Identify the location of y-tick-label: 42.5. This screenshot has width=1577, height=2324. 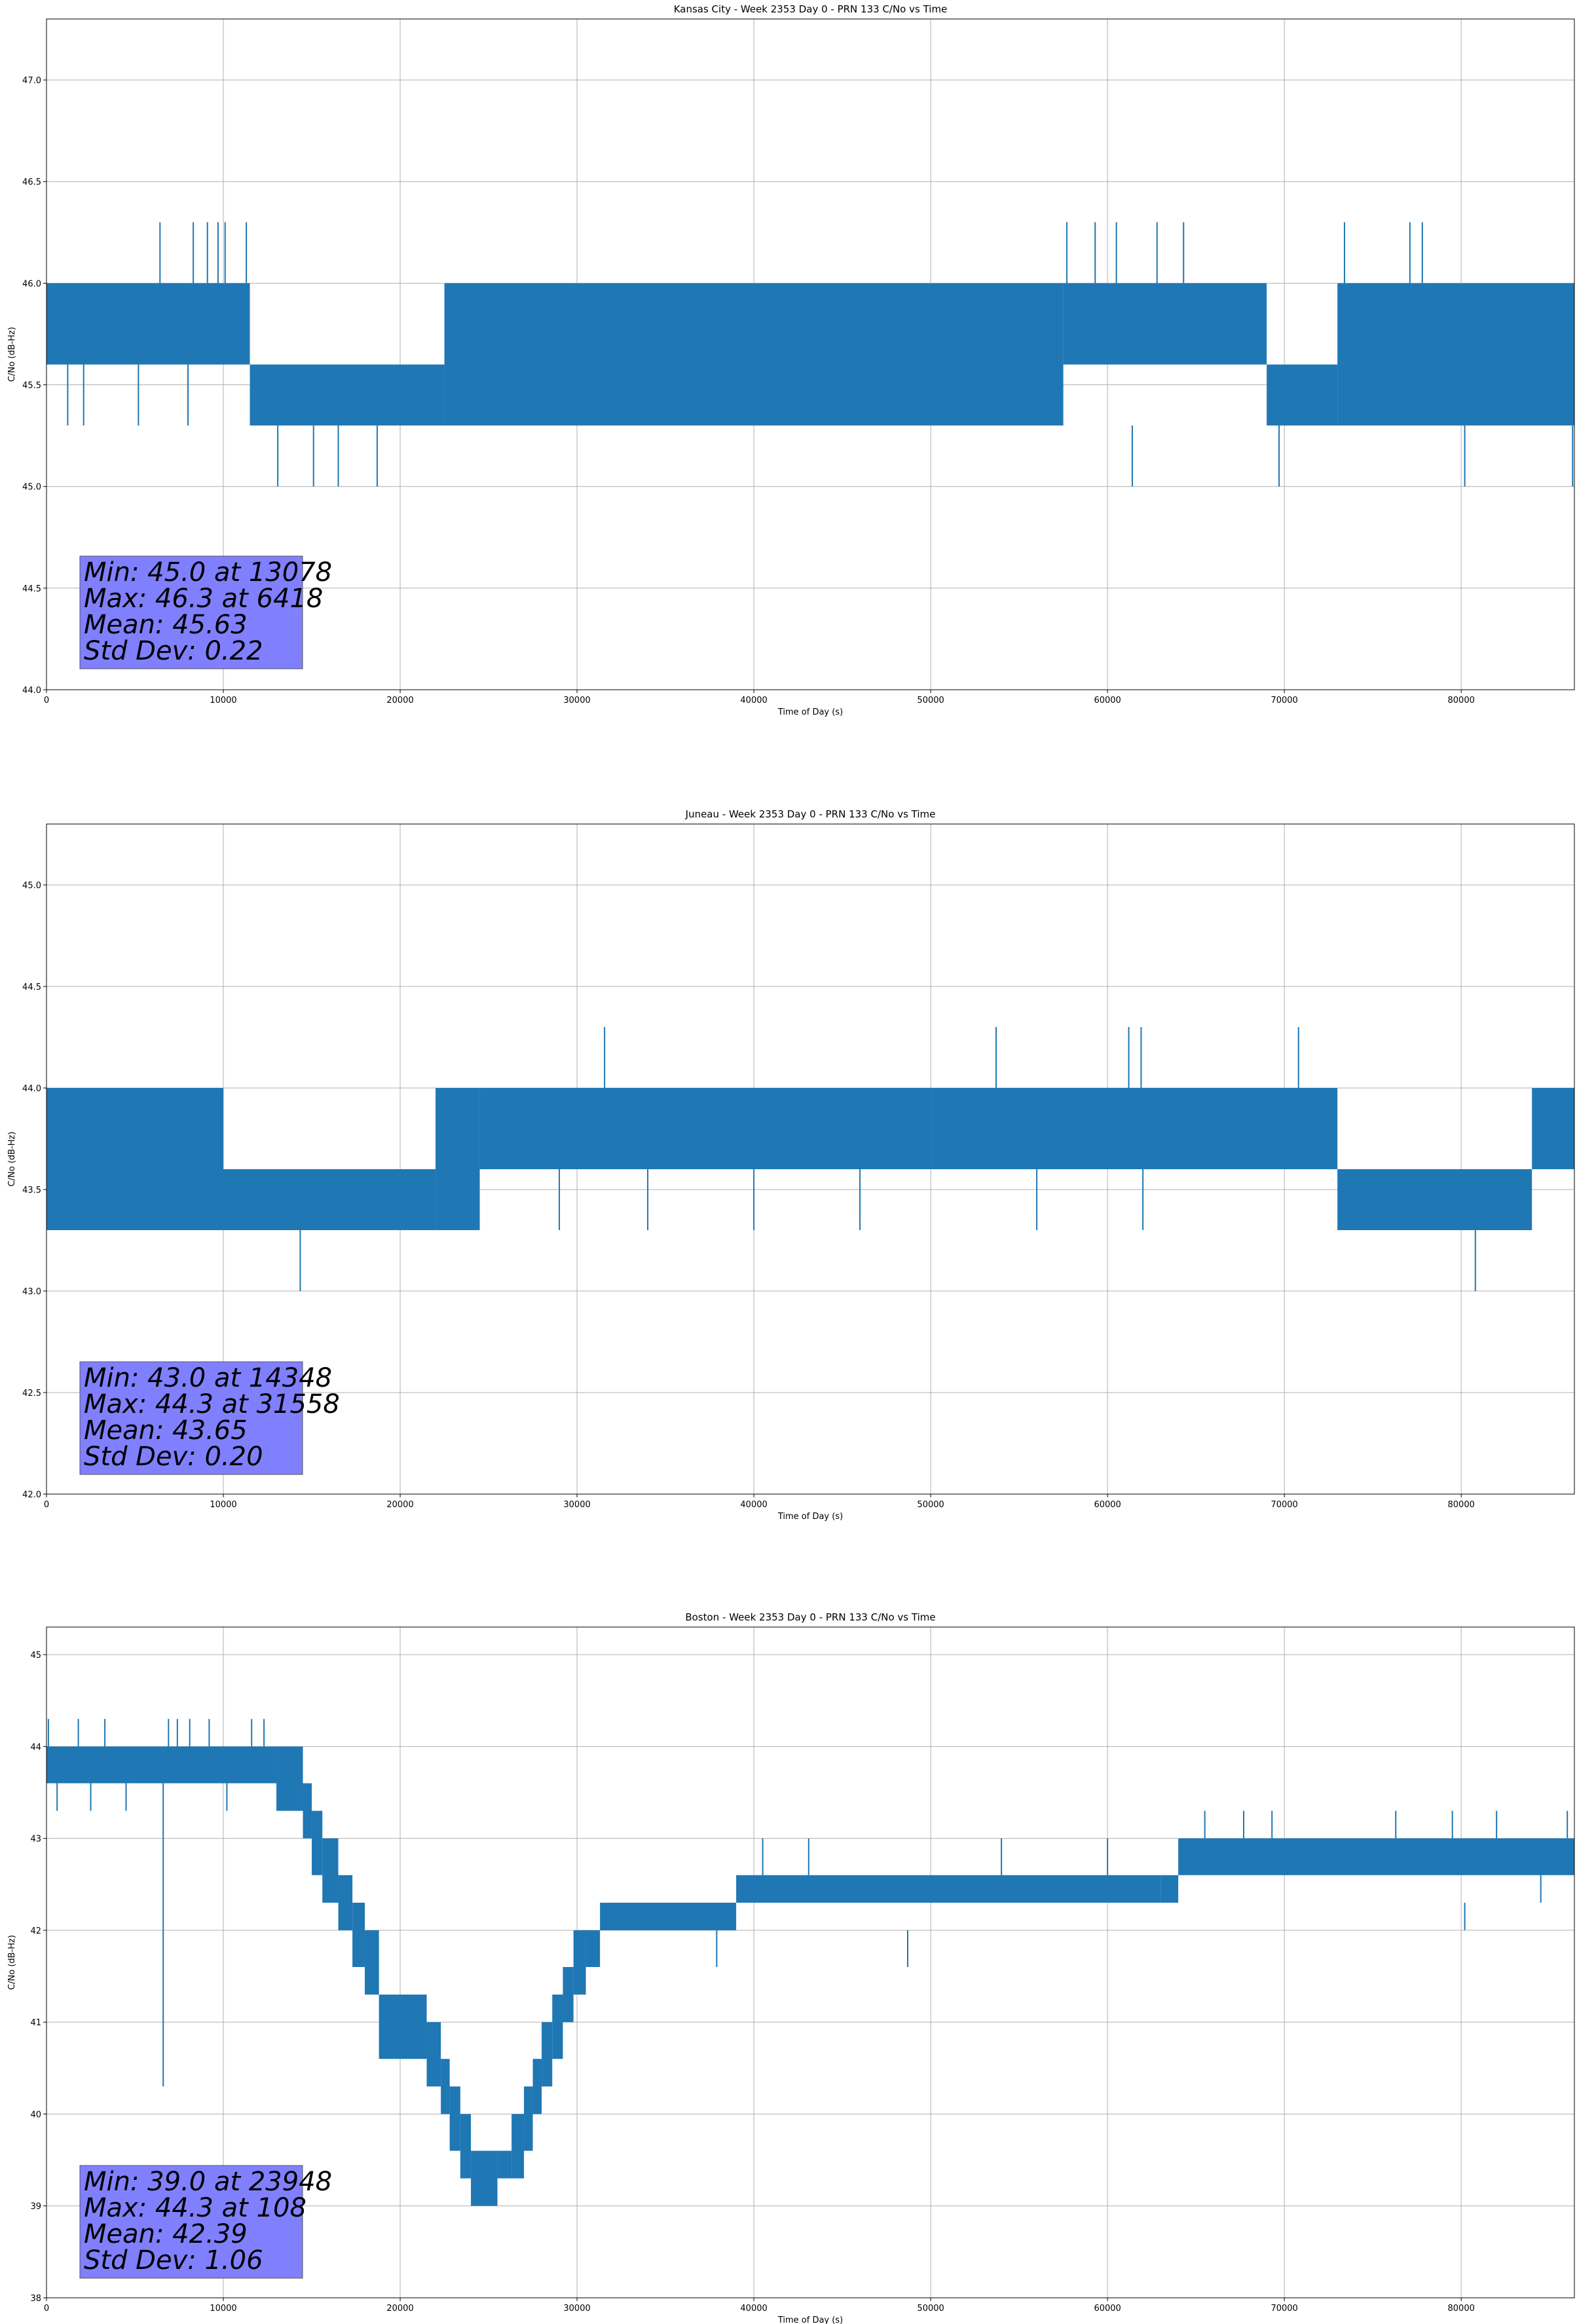
(31, 1393).